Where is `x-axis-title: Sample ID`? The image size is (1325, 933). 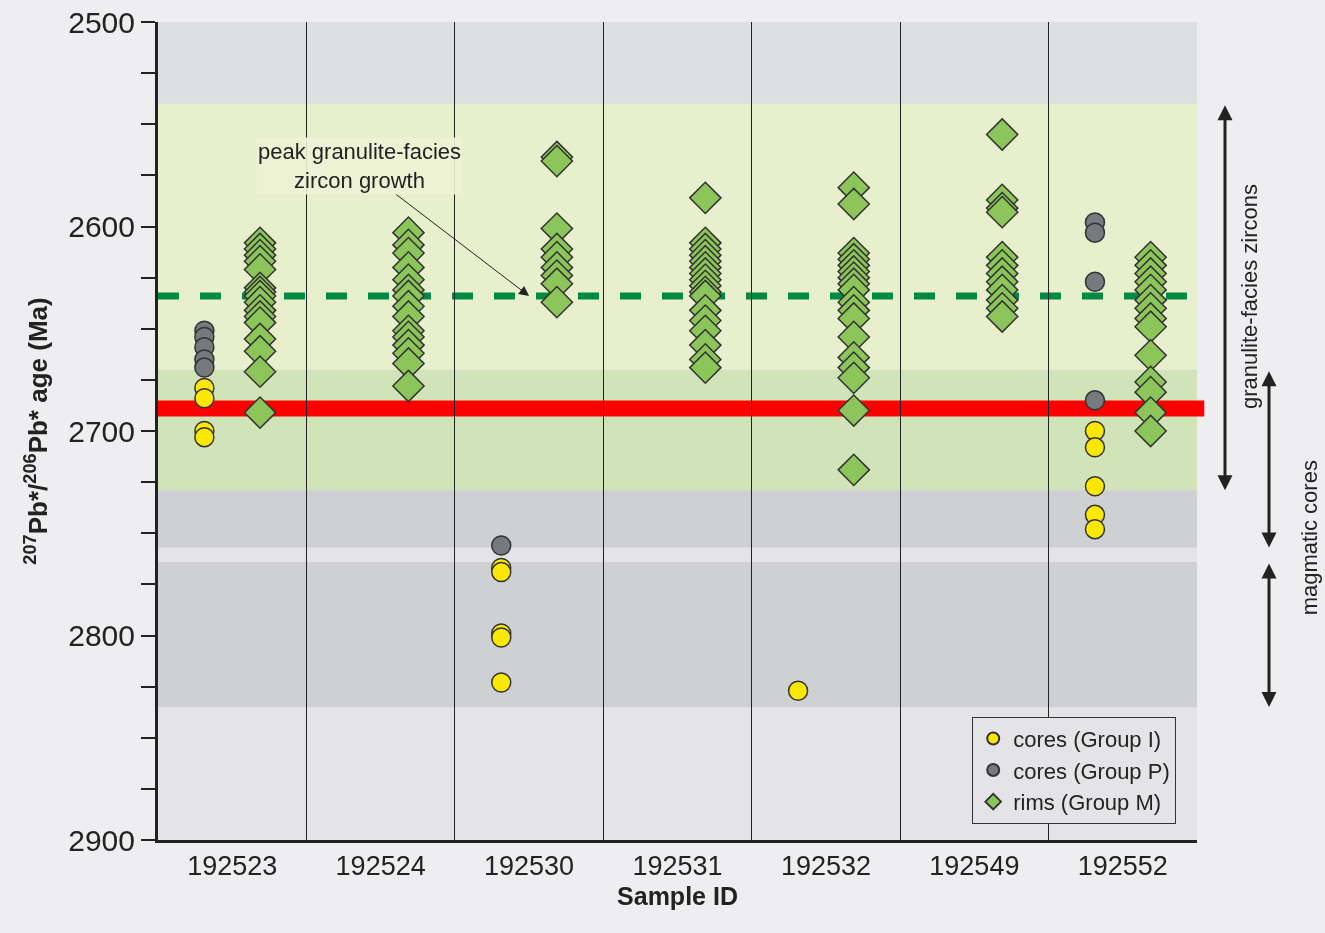
x-axis-title: Sample ID is located at coordinates (677, 896).